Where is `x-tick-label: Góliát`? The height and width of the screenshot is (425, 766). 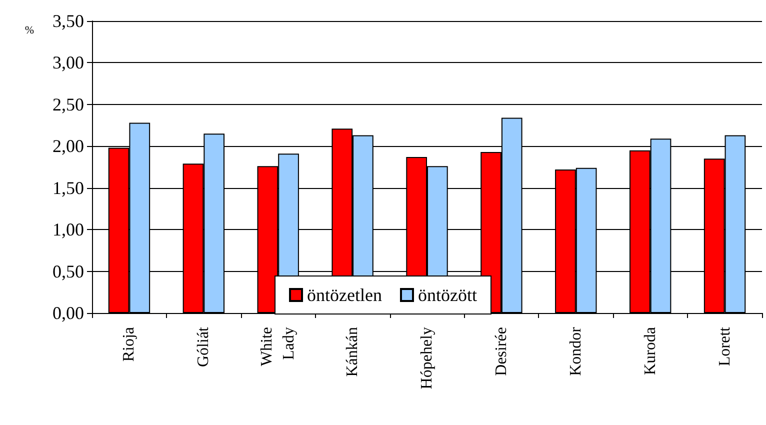
x-tick-label: Góliát is located at coordinates (203, 346).